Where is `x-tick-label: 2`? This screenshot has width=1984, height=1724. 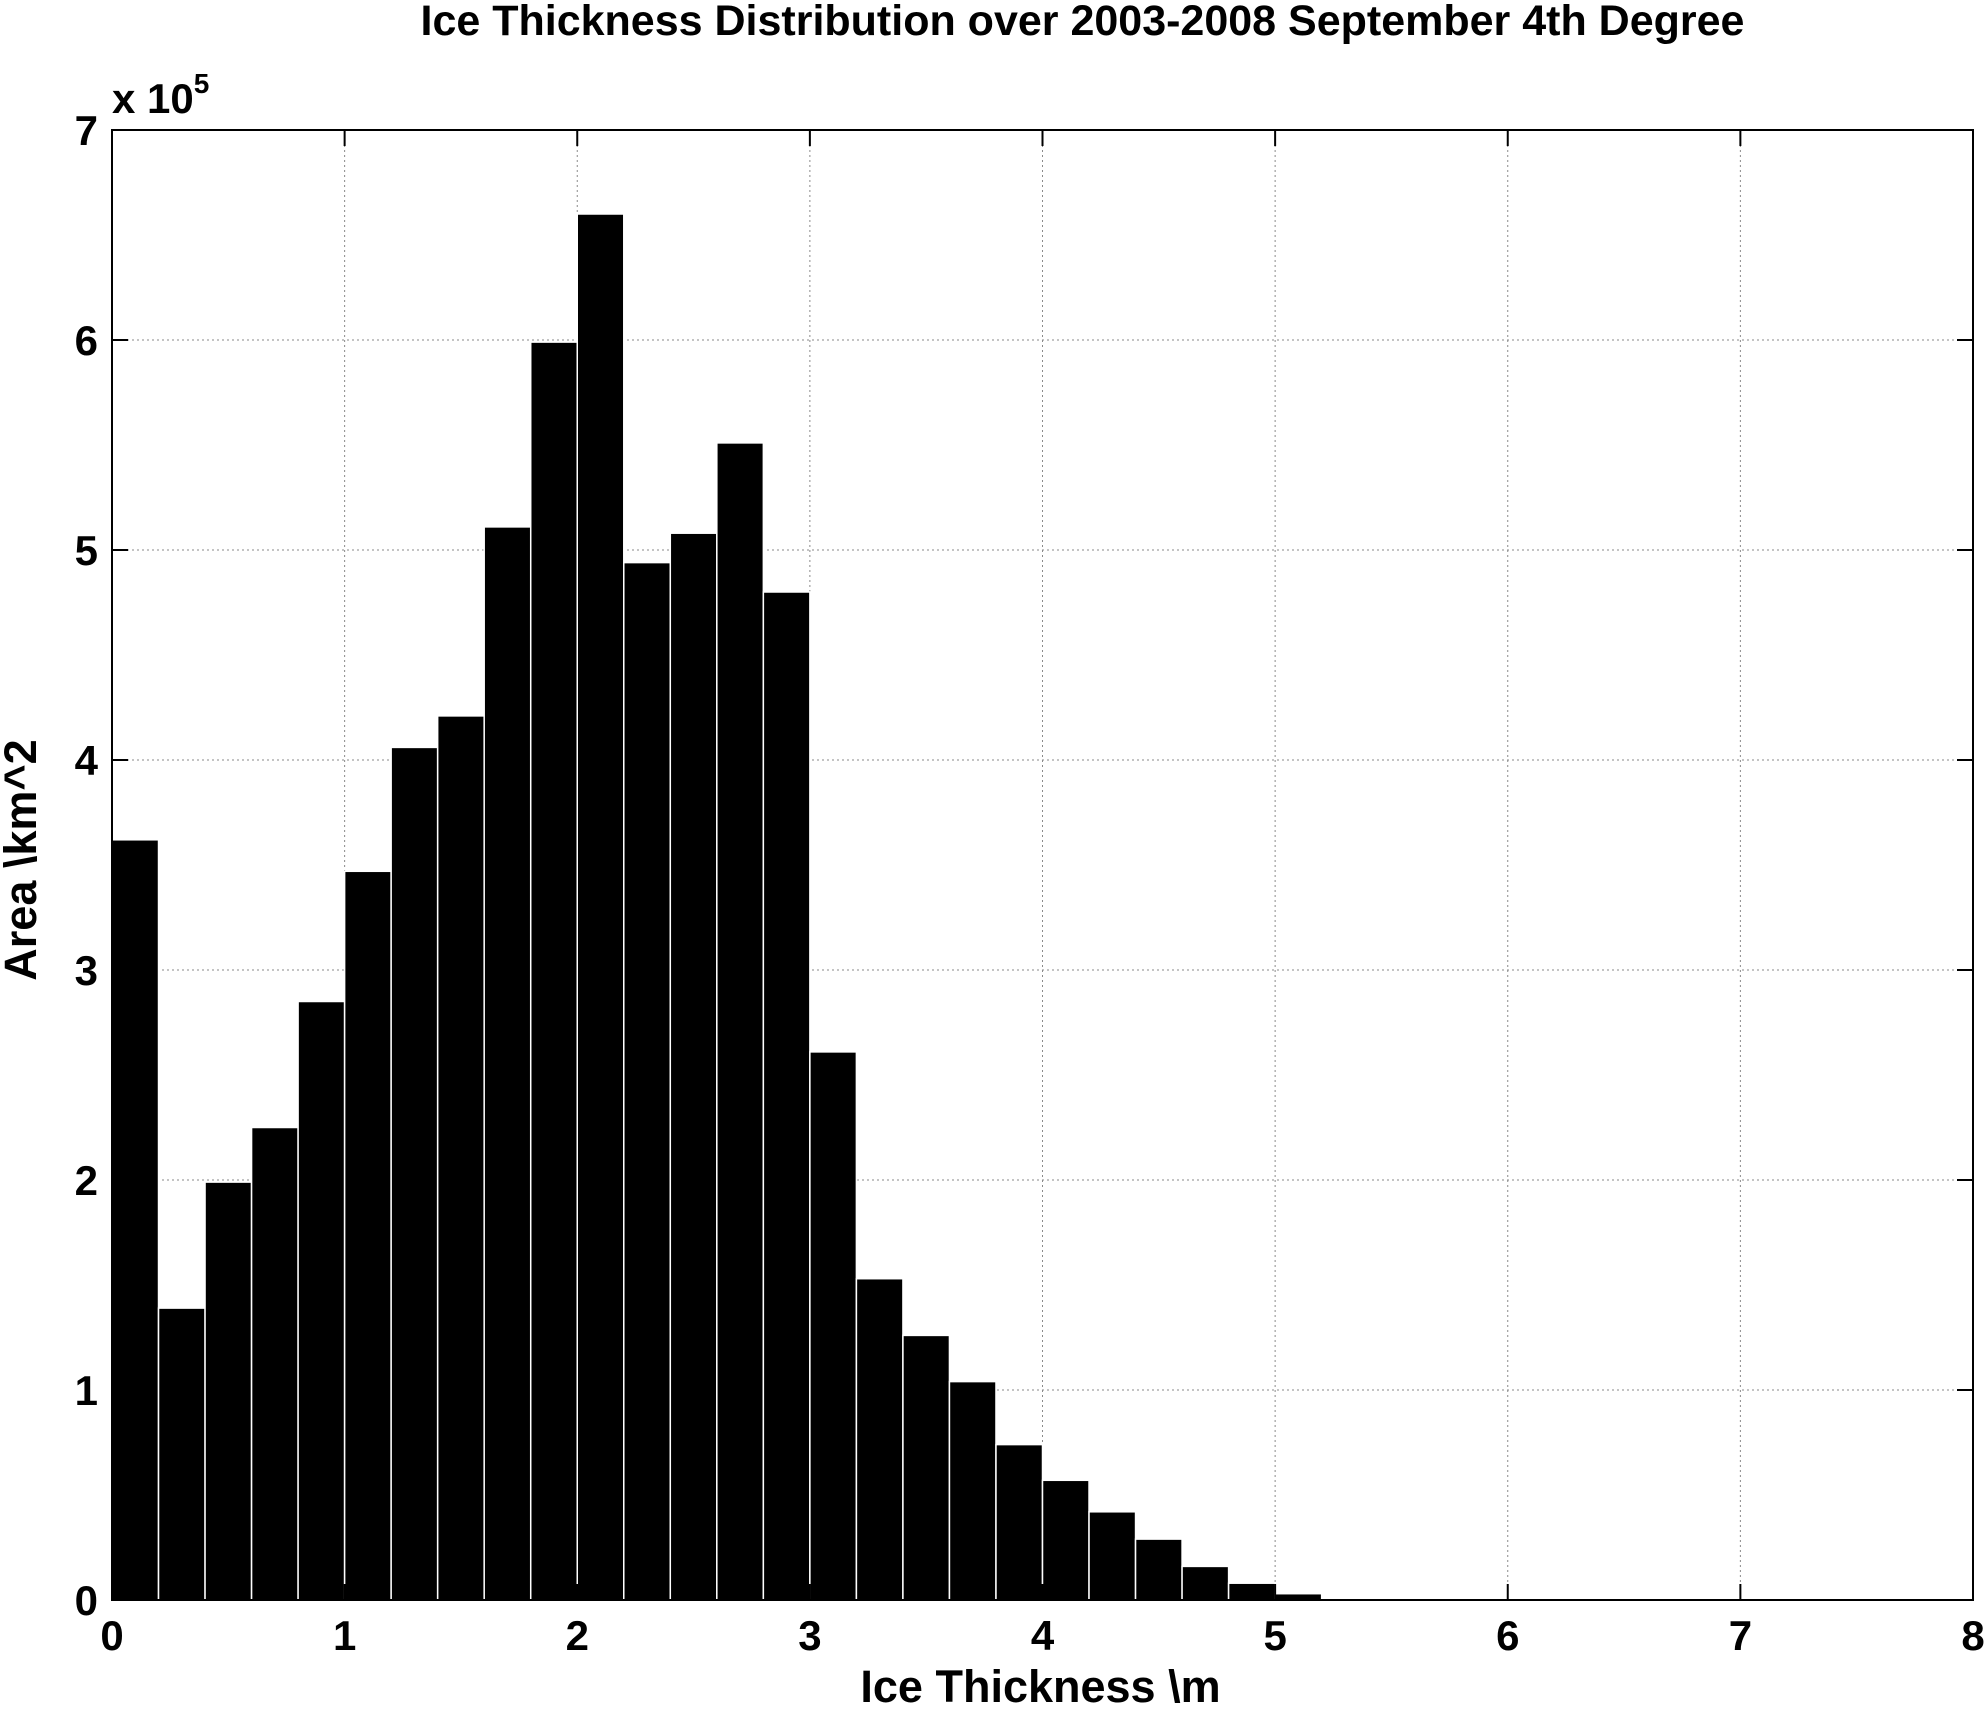
x-tick-label: 2 is located at coordinates (577, 1635).